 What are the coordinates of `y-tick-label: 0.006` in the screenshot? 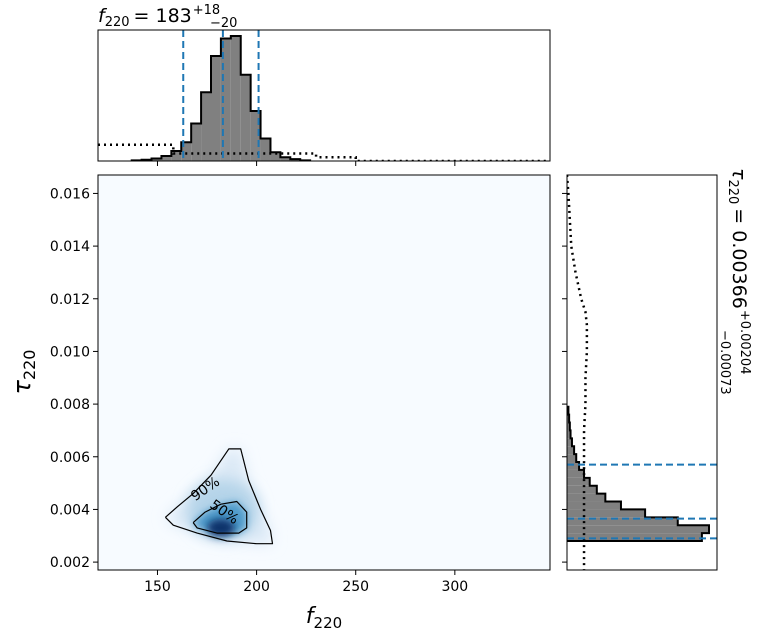 It's located at (70, 458).